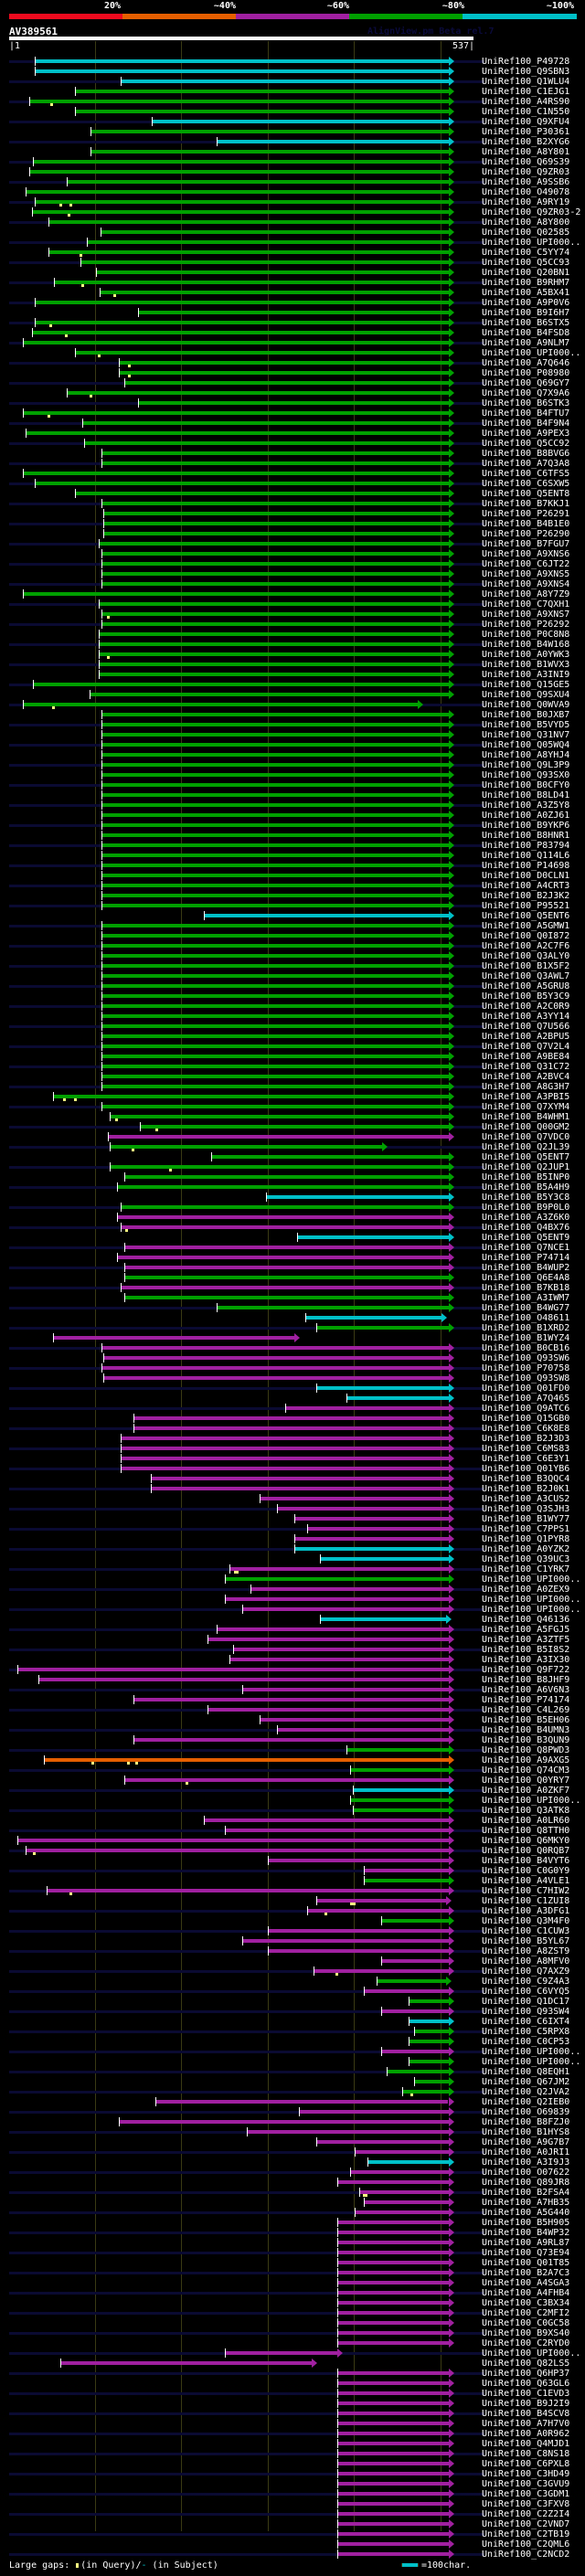 The image size is (585, 2576). I want to click on hit-label-link: UniRef100_B4VYT6, so click(526, 1861).